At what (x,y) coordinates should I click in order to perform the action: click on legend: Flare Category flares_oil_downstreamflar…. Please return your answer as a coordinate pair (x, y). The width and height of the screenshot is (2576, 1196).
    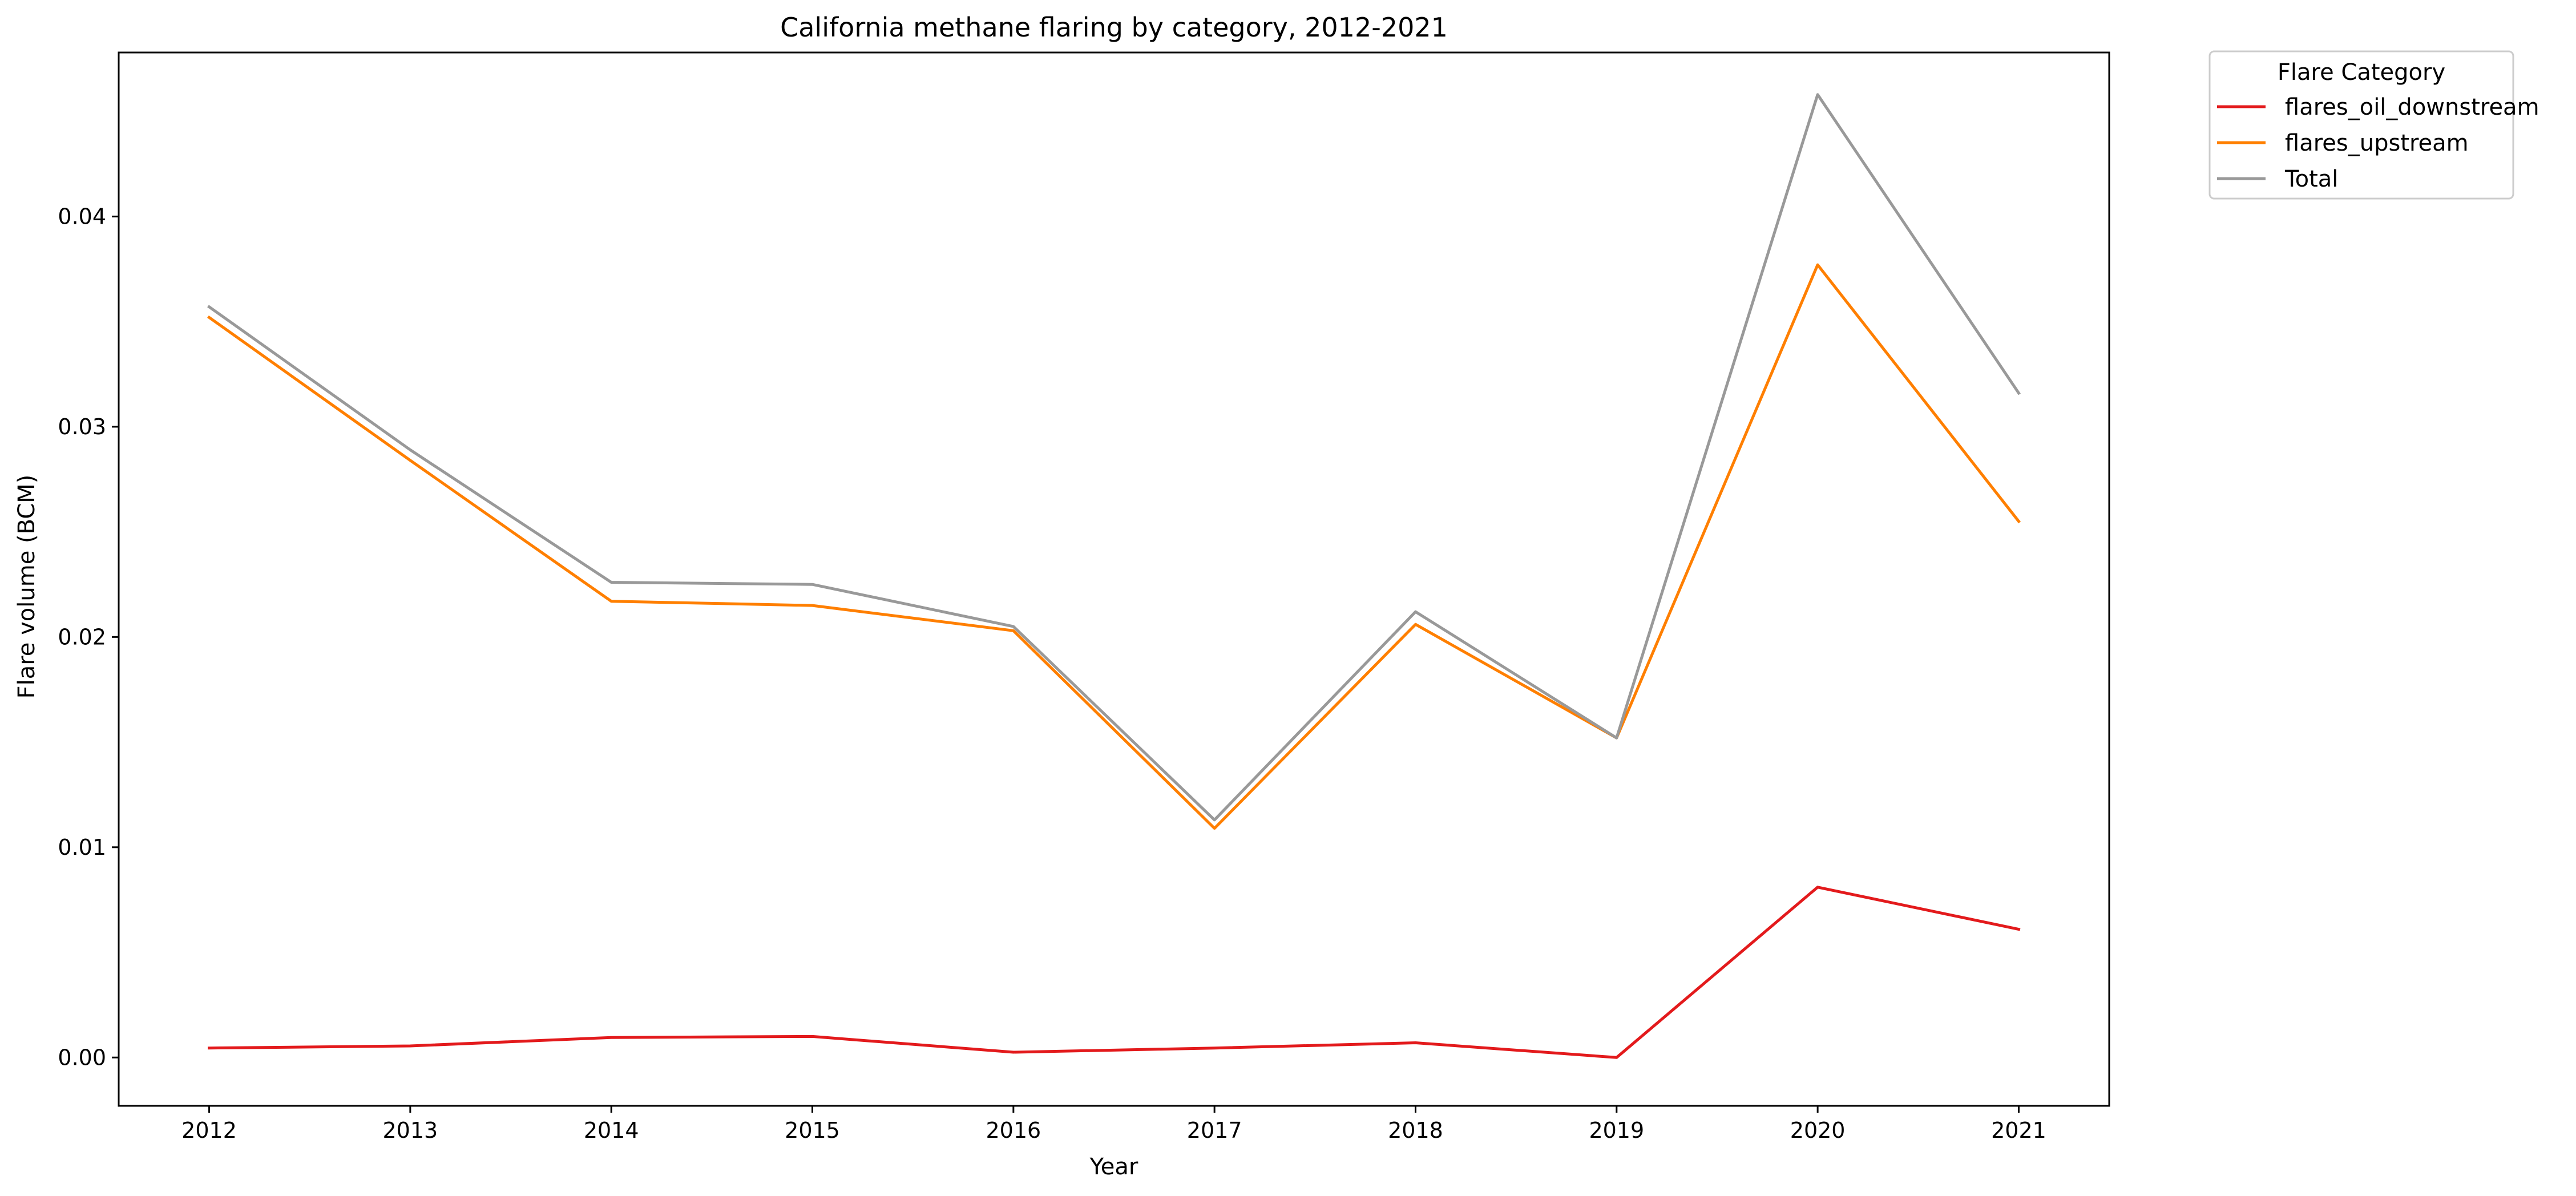
    Looking at the image, I should click on (2373, 125).